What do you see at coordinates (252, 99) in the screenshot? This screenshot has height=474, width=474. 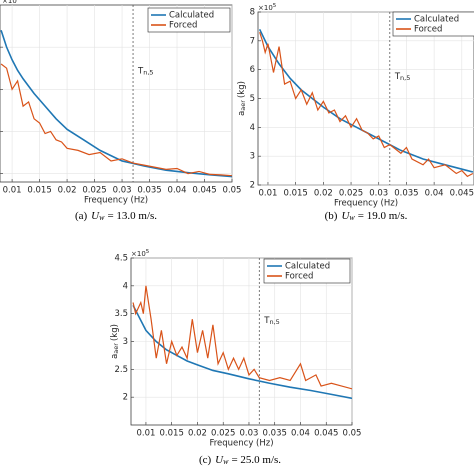 I see `y-tick-label: 5` at bounding box center [252, 99].